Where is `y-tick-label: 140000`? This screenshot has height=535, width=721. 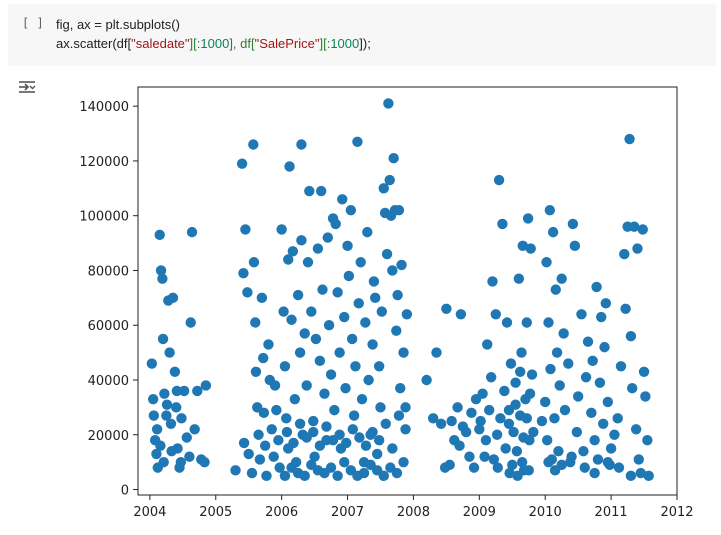
y-tick-label: 140000 is located at coordinates (104, 107).